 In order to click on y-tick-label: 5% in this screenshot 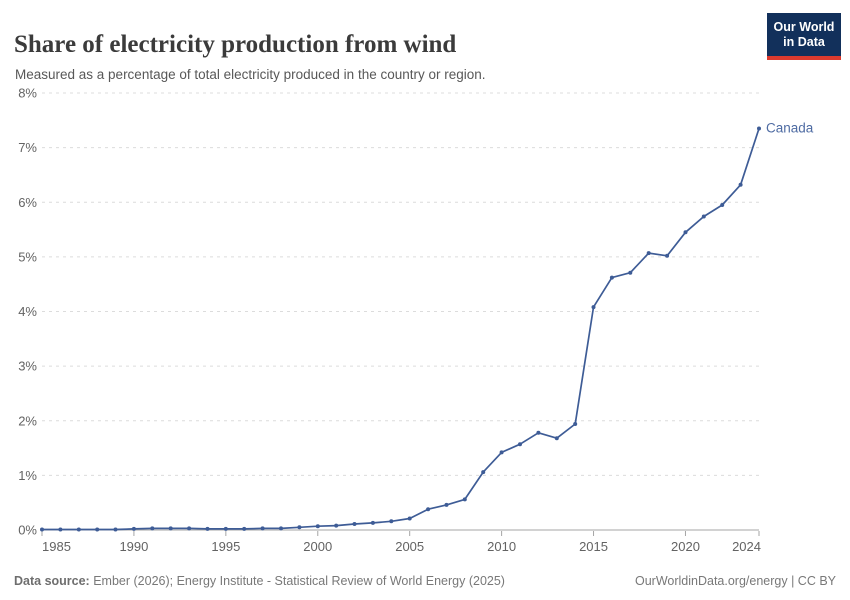, I will do `click(27, 256)`.